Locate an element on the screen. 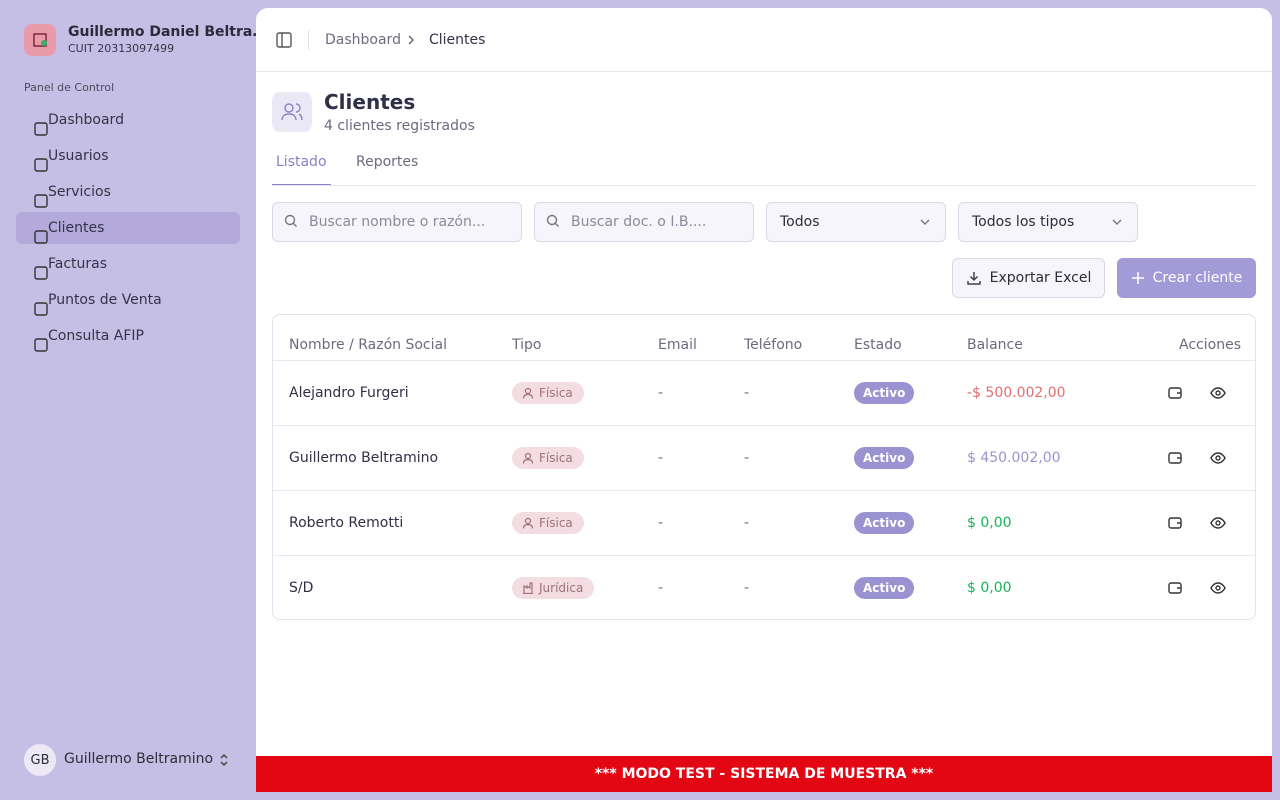 The width and height of the screenshot is (1280, 800). type-badge: Jurídica is located at coordinates (553, 588).